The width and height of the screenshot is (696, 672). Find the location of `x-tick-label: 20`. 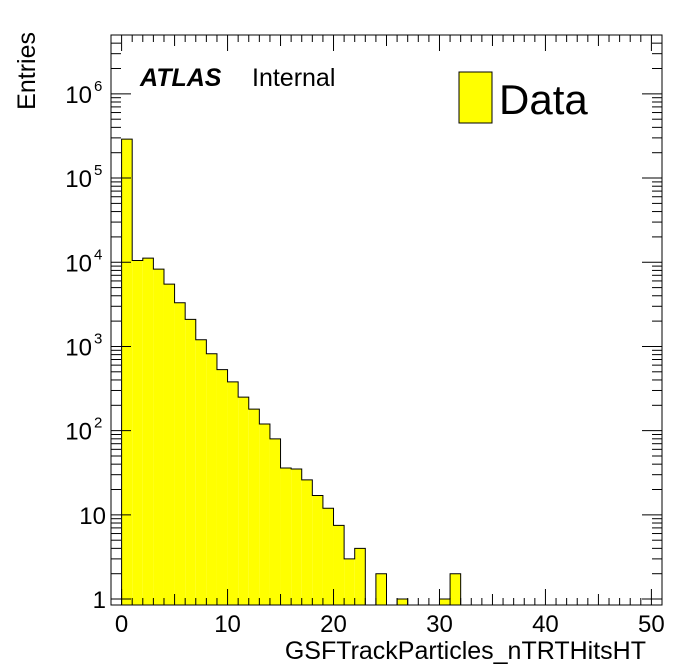

x-tick-label: 20 is located at coordinates (333, 624).